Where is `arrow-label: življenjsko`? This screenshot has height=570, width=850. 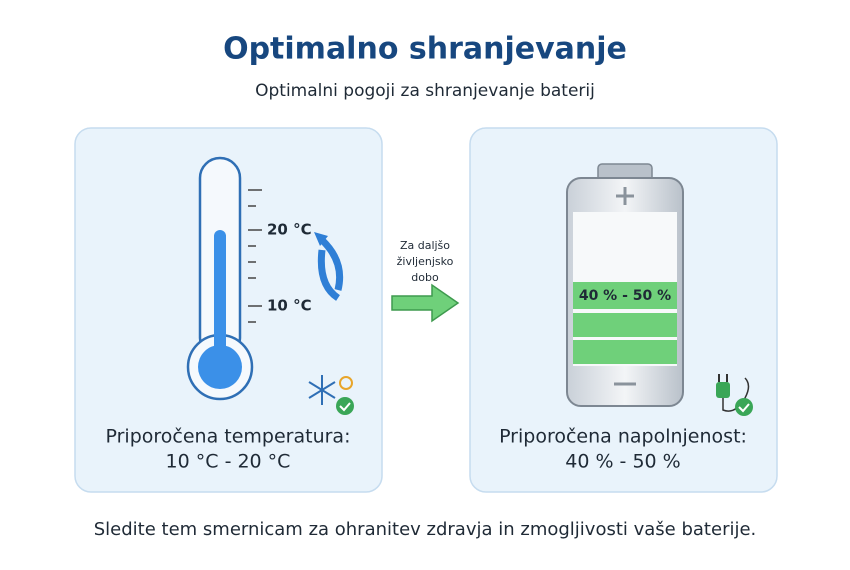 arrow-label: življenjsko is located at coordinates (425, 261).